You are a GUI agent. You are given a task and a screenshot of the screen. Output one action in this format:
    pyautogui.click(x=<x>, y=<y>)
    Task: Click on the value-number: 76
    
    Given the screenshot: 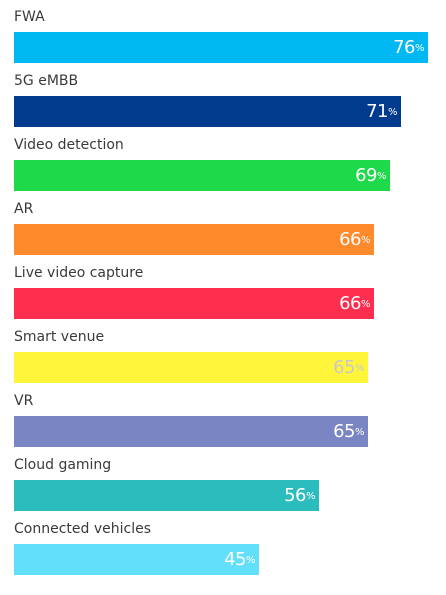 What is the action you would take?
    pyautogui.click(x=404, y=47)
    